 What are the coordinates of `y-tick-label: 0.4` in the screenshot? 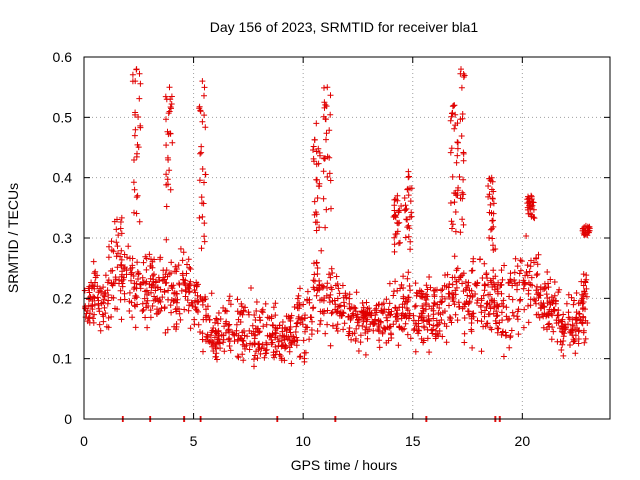 It's located at (63, 178).